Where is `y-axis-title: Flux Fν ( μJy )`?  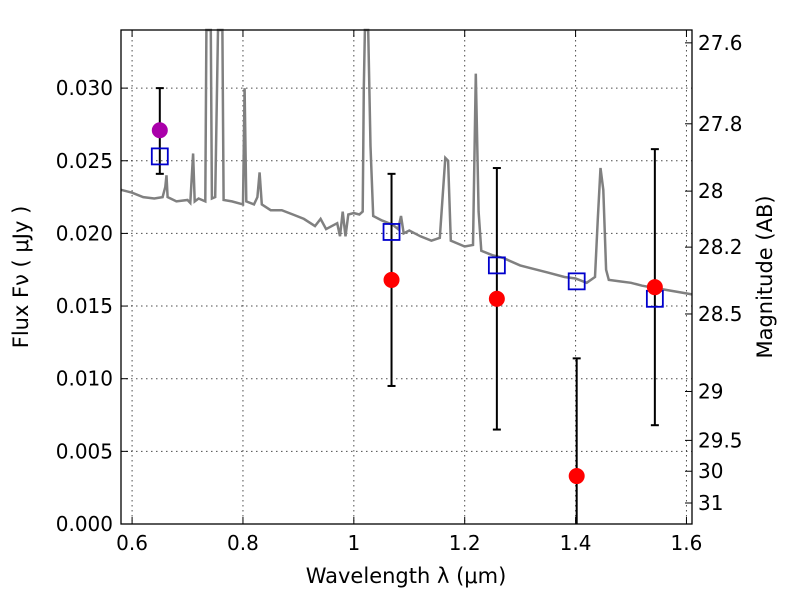
y-axis-title: Flux Fν ( μJy ) is located at coordinates (21, 277).